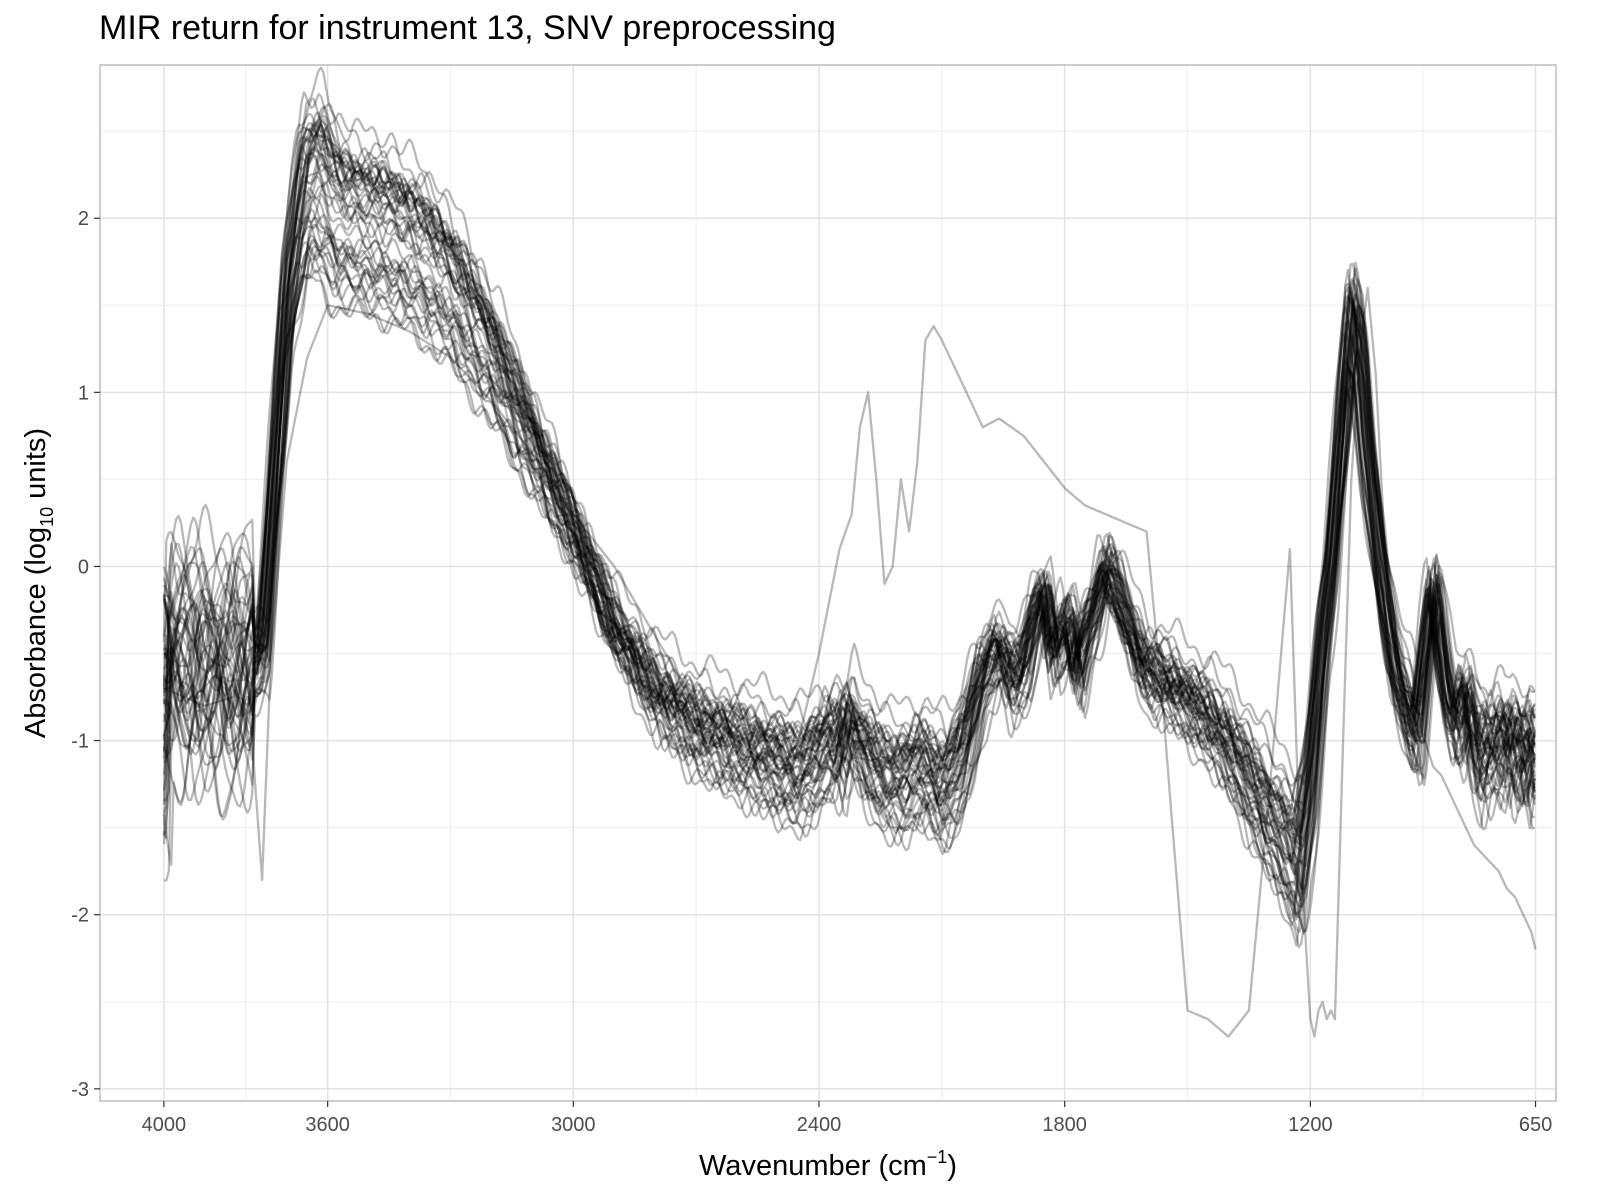 The image size is (1600, 1200). Describe the element at coordinates (83, 567) in the screenshot. I see `y-tick-label: 0` at that location.